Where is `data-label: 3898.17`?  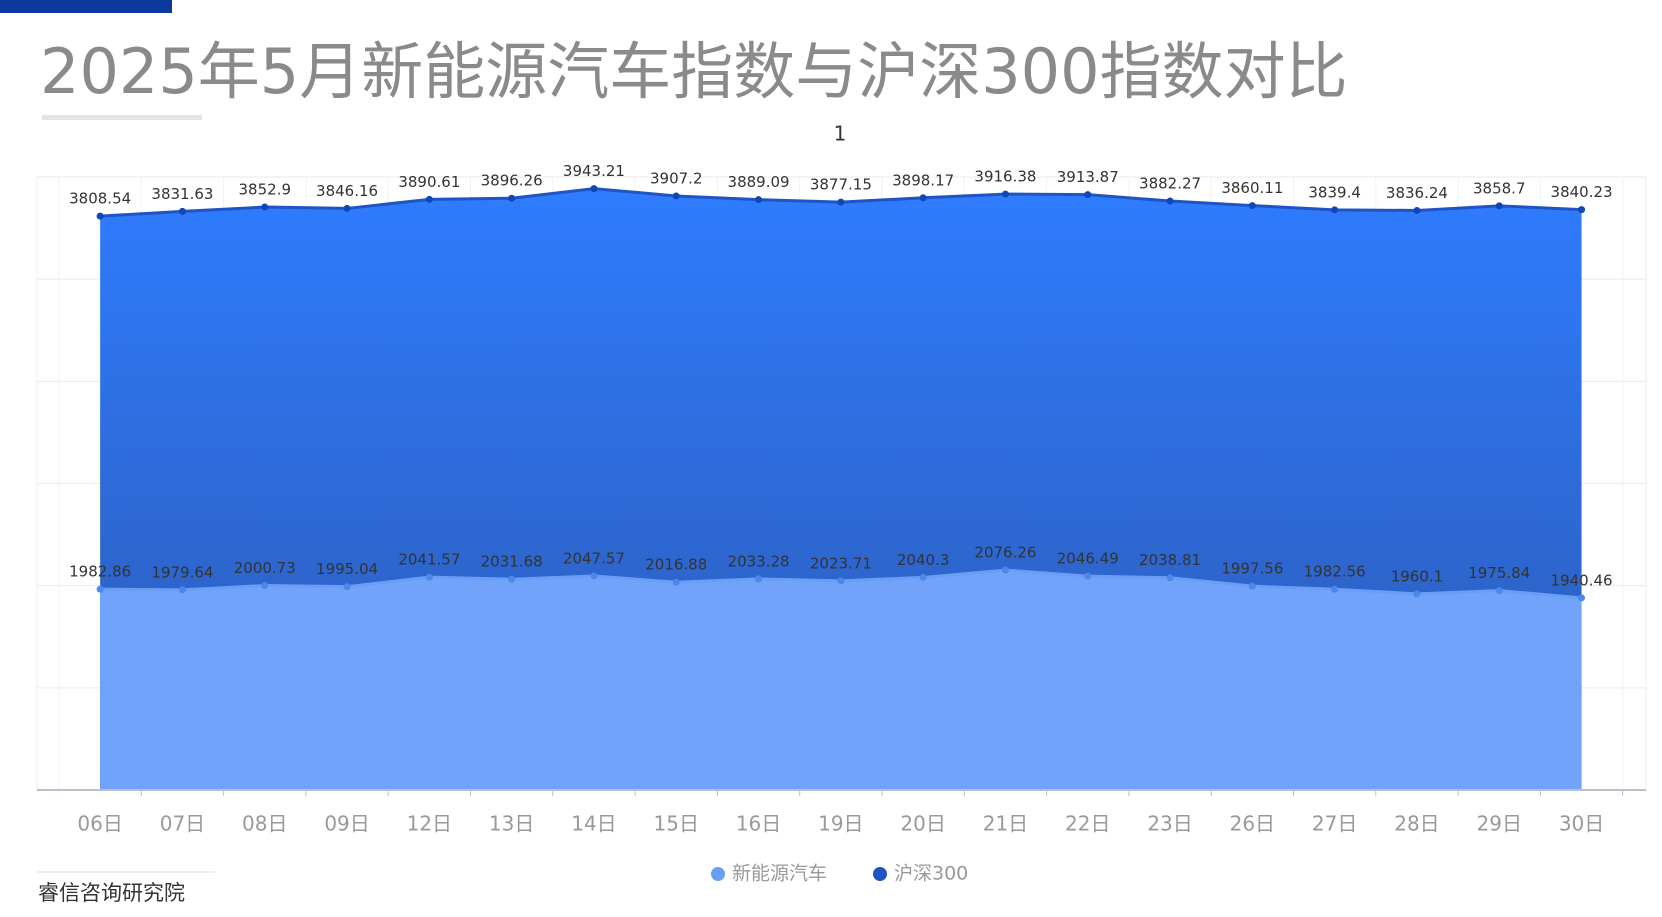 data-label: 3898.17 is located at coordinates (923, 180).